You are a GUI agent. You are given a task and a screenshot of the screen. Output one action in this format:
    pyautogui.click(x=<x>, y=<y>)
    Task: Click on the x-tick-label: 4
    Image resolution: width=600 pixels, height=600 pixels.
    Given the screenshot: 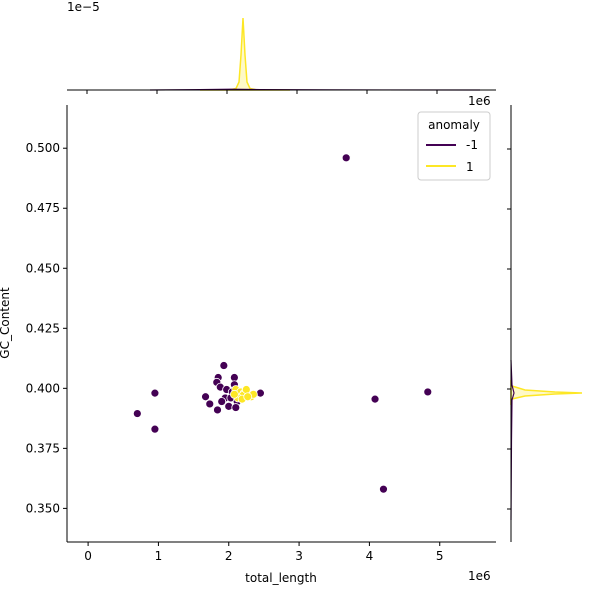 What is the action you would take?
    pyautogui.click(x=370, y=556)
    